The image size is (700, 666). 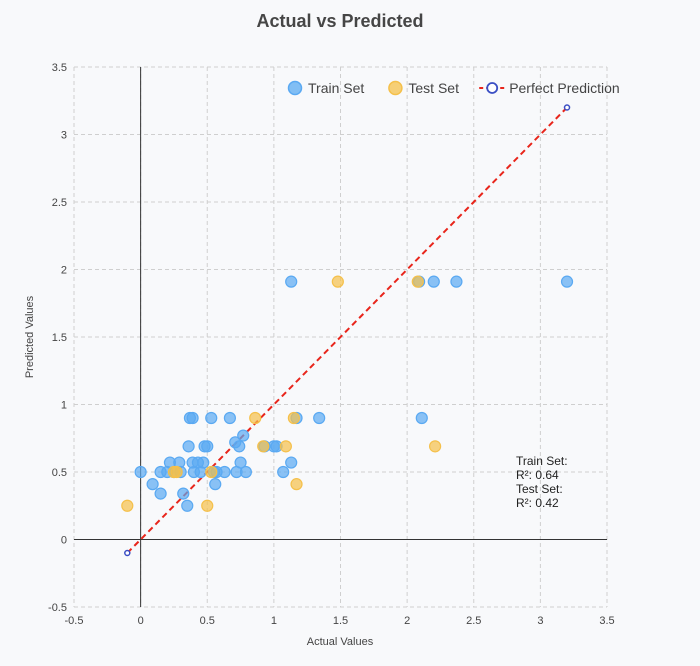 I want to click on legend-item-train-set: Train Set, so click(x=326, y=88).